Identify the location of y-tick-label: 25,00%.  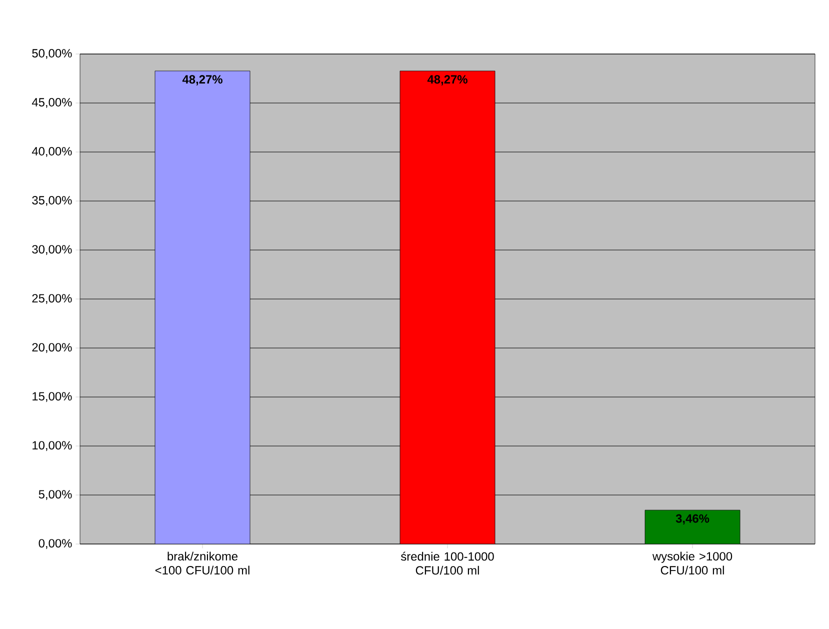
(52, 299).